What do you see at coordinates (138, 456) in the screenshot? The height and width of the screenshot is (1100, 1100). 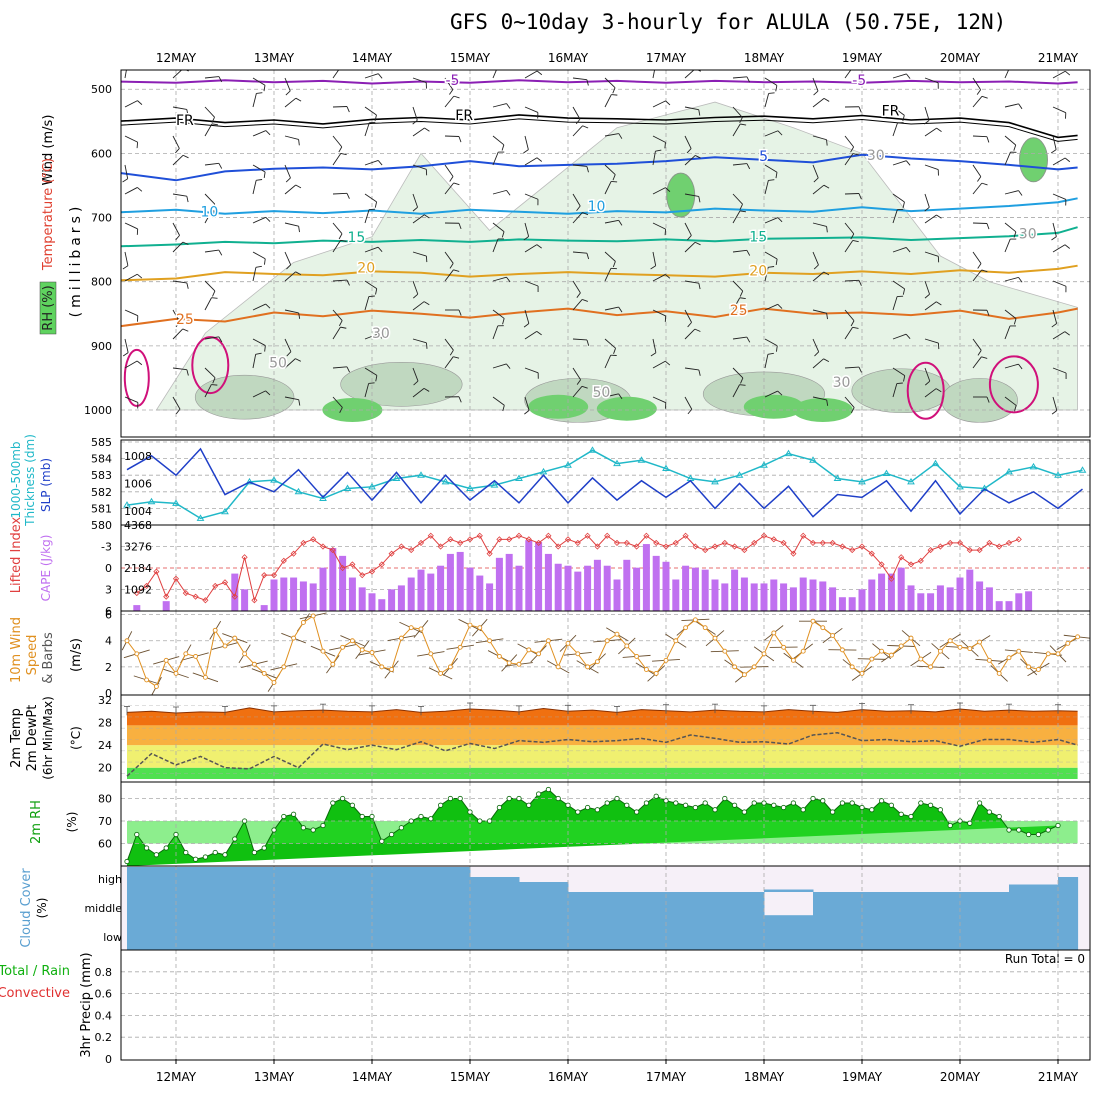 I see `slp-tick: 1008` at bounding box center [138, 456].